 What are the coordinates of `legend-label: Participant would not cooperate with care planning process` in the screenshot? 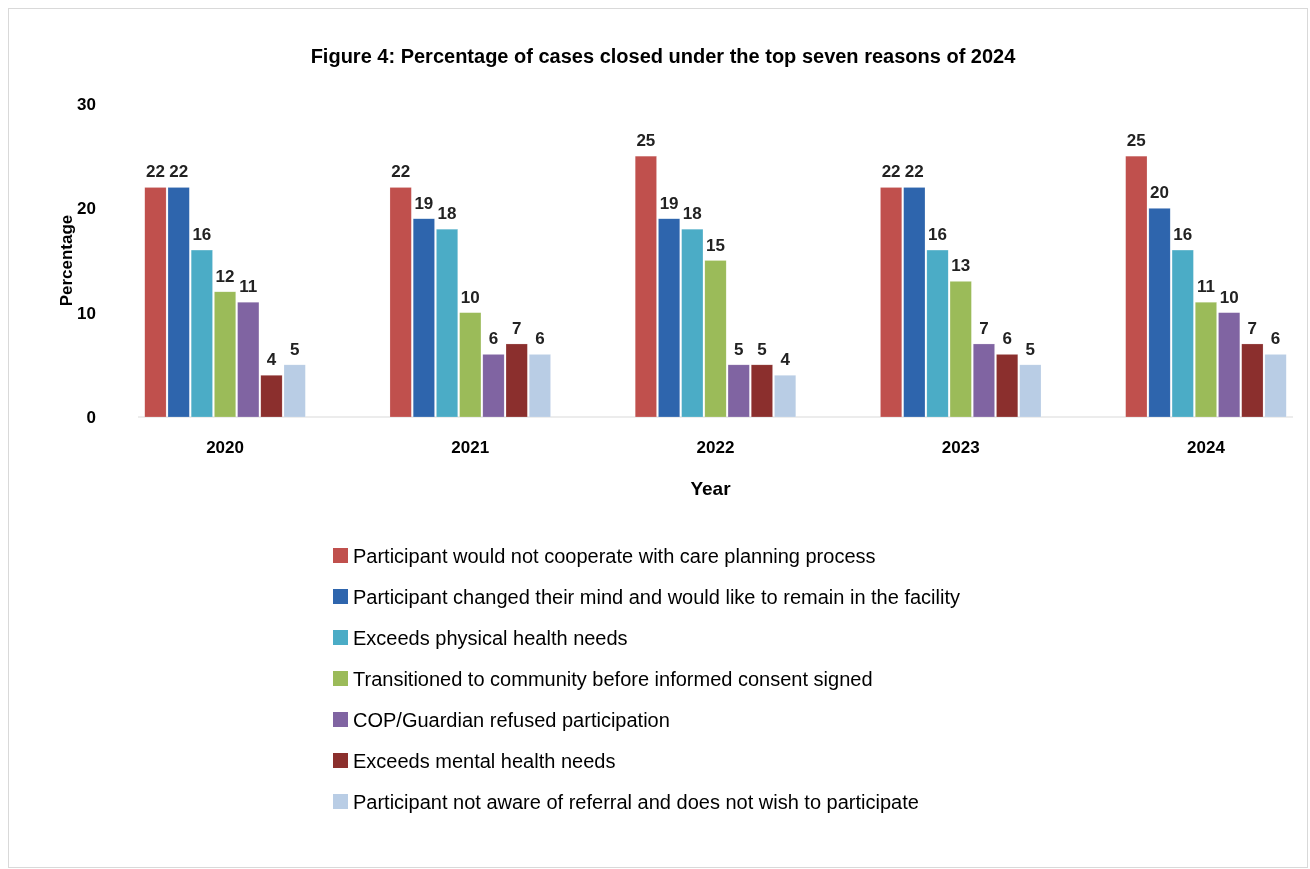 It's located at (614, 556).